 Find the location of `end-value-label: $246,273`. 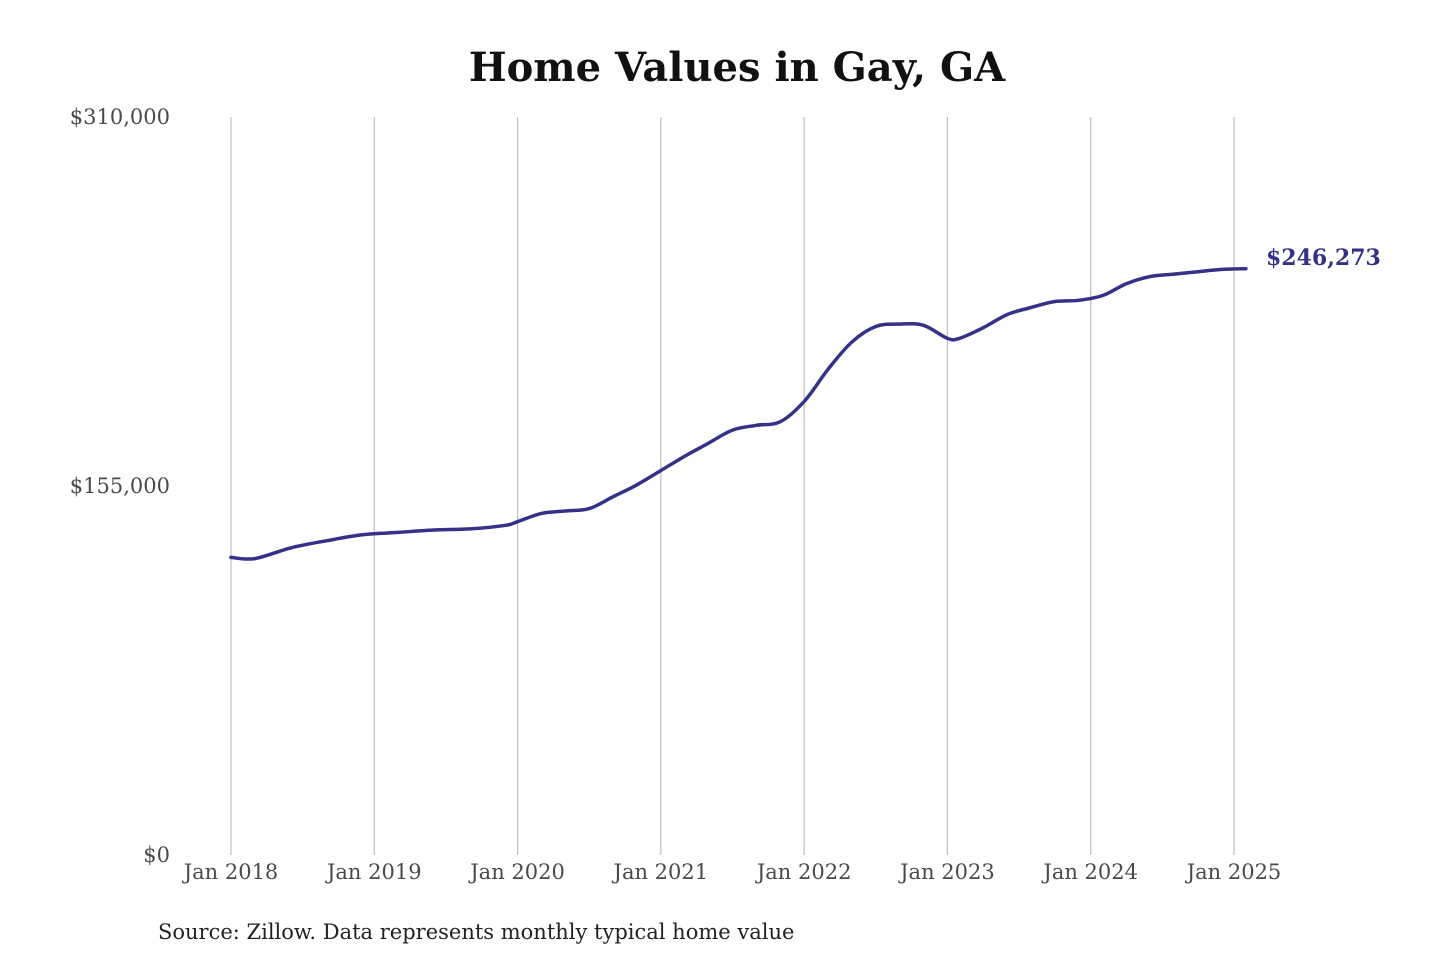

end-value-label: $246,273 is located at coordinates (1323, 258).